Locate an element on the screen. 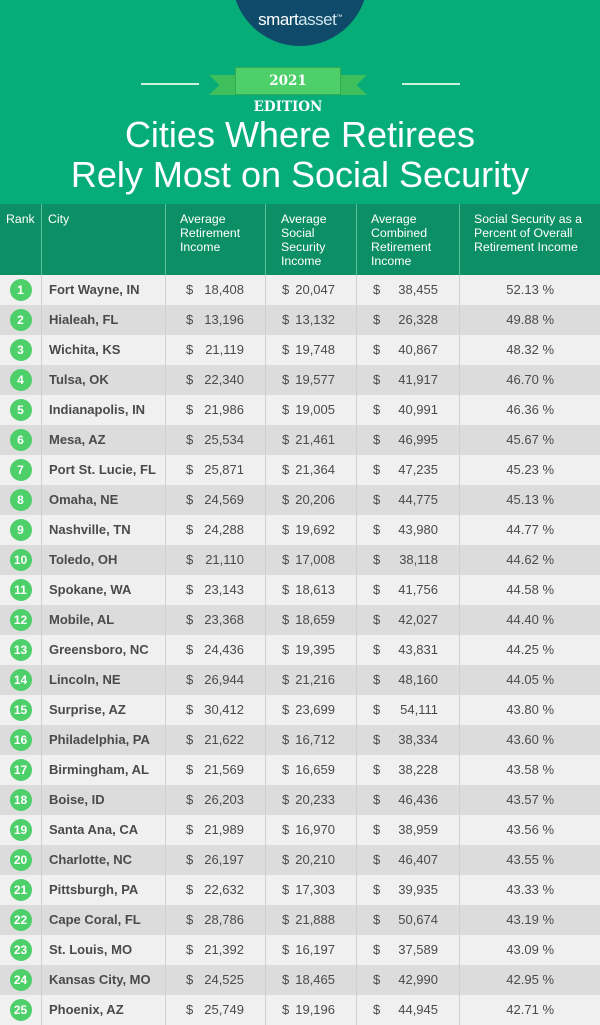 This screenshot has height=1025, width=600. percent-cell: 44.40 % is located at coordinates (530, 619).